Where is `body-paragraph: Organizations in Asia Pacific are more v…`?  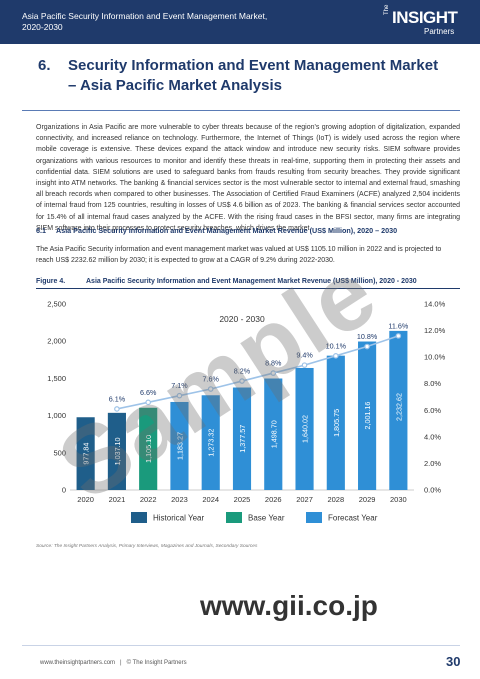
body-paragraph: Organizations in Asia Pacific are more v… is located at coordinates (248, 178).